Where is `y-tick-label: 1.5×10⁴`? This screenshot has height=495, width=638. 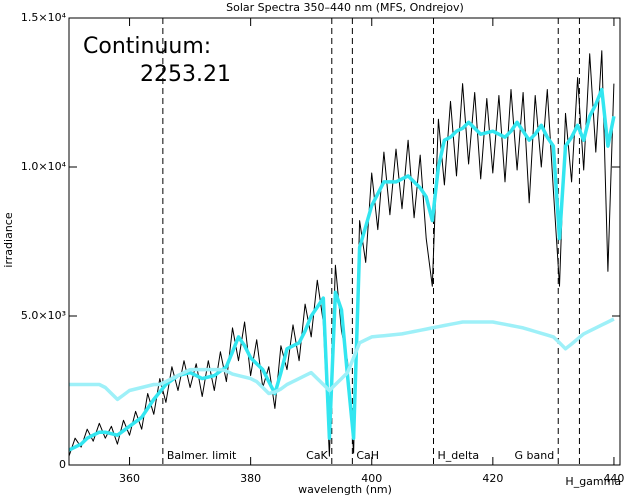
y-tick-label: 1.5×10⁴ is located at coordinates (44, 17).